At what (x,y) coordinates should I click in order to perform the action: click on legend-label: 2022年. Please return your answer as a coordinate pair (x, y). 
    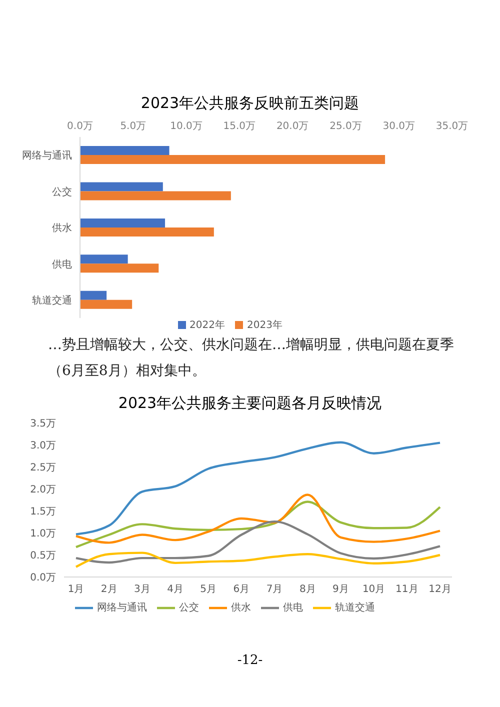
    Looking at the image, I should click on (207, 325).